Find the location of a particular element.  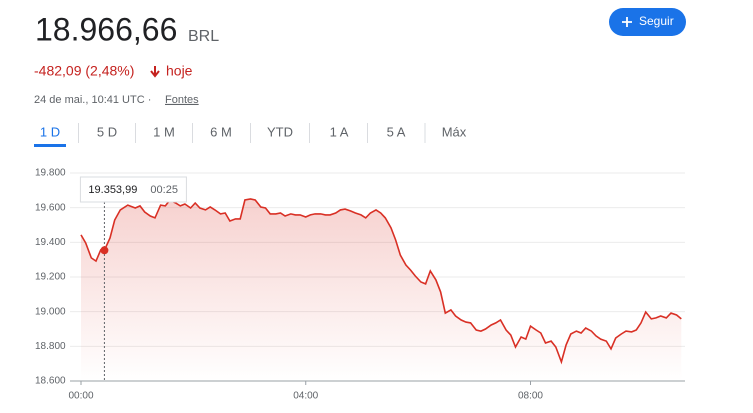

down-arrow is located at coordinates (155, 72).